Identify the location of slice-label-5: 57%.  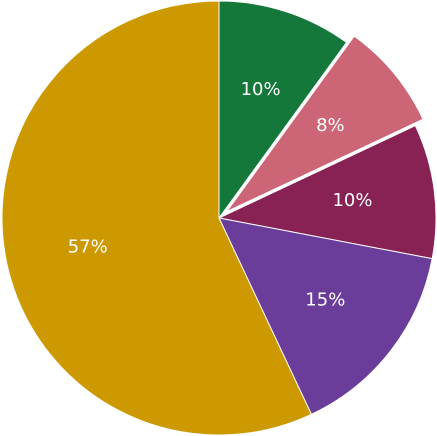
(88, 246).